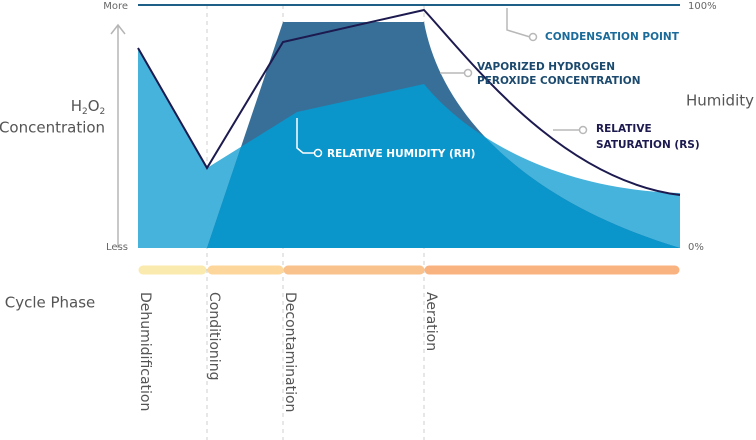 The image size is (756, 440). I want to click on axis-label: 0%, so click(696, 247).